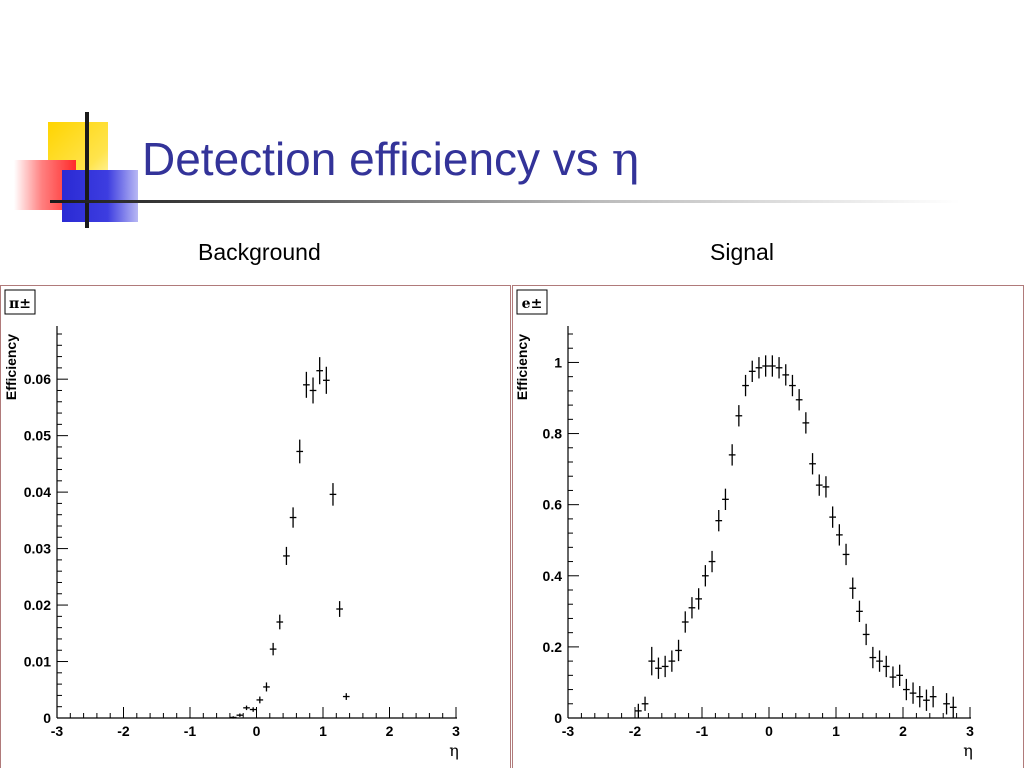  What do you see at coordinates (635, 731) in the screenshot?
I see `chart1-x-tick-label: -2` at bounding box center [635, 731].